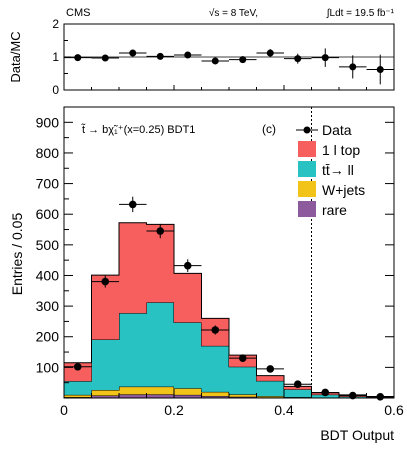 This screenshot has width=407, height=459. I want to click on legend-1l-top-label: 1 l top, so click(341, 150).